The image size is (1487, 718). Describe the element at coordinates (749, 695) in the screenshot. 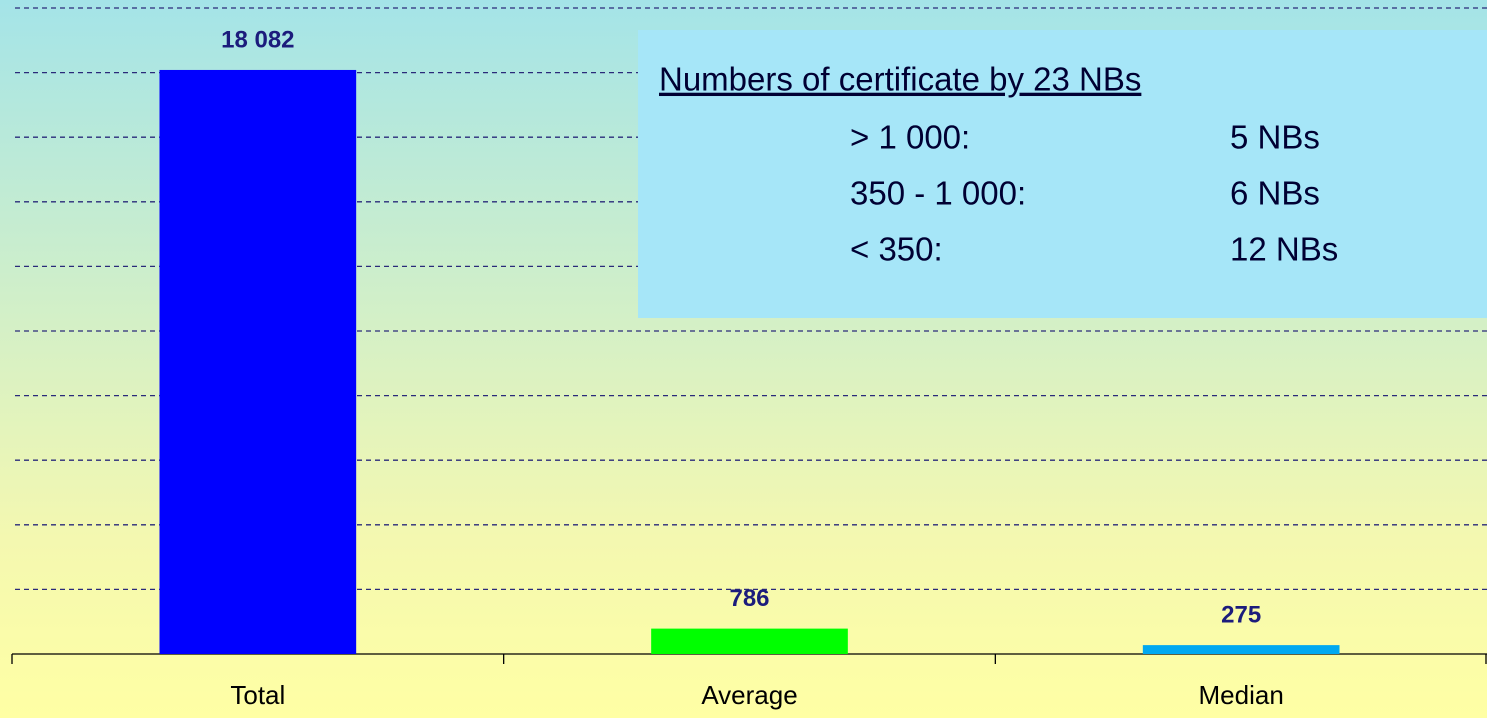

I see `x-tick-label: Average` at that location.